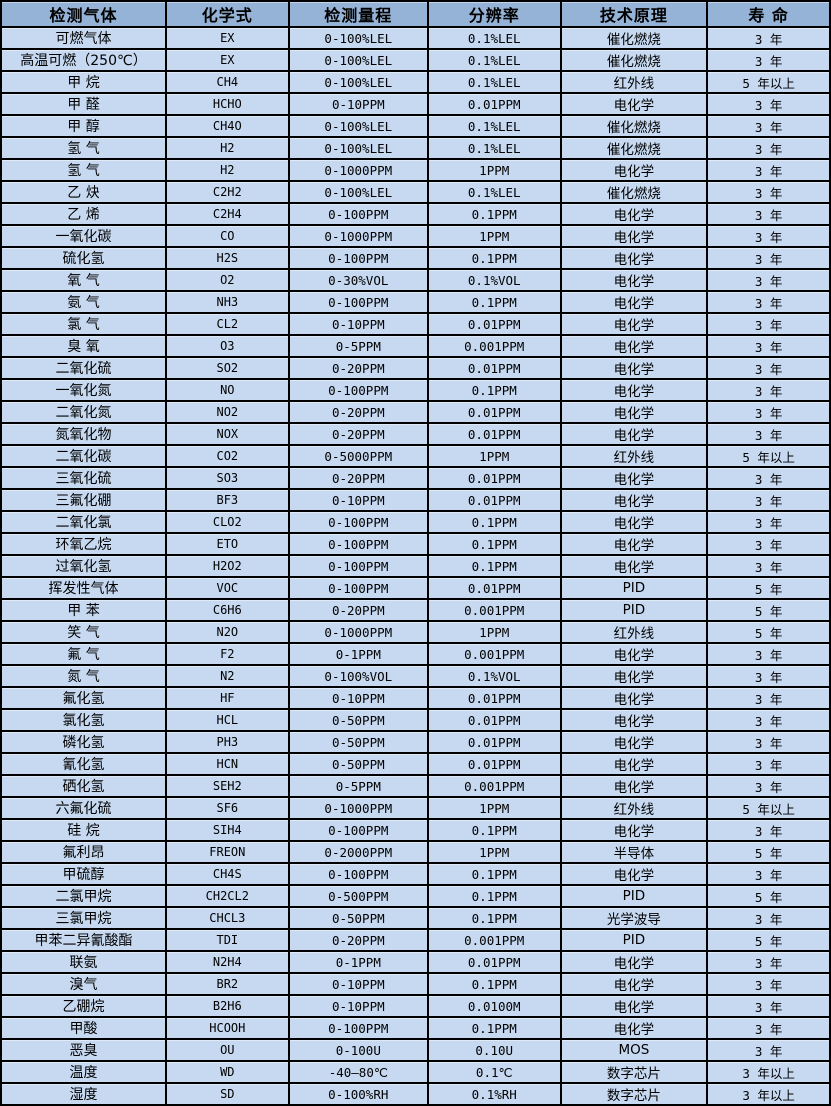 Image resolution: width=831 pixels, height=1106 pixels. Describe the element at coordinates (415, 1072) in the screenshot. I see `table-row: 温度 WD -40—80℃ 0.1℃ 数字芯片 3 年以上` at that location.